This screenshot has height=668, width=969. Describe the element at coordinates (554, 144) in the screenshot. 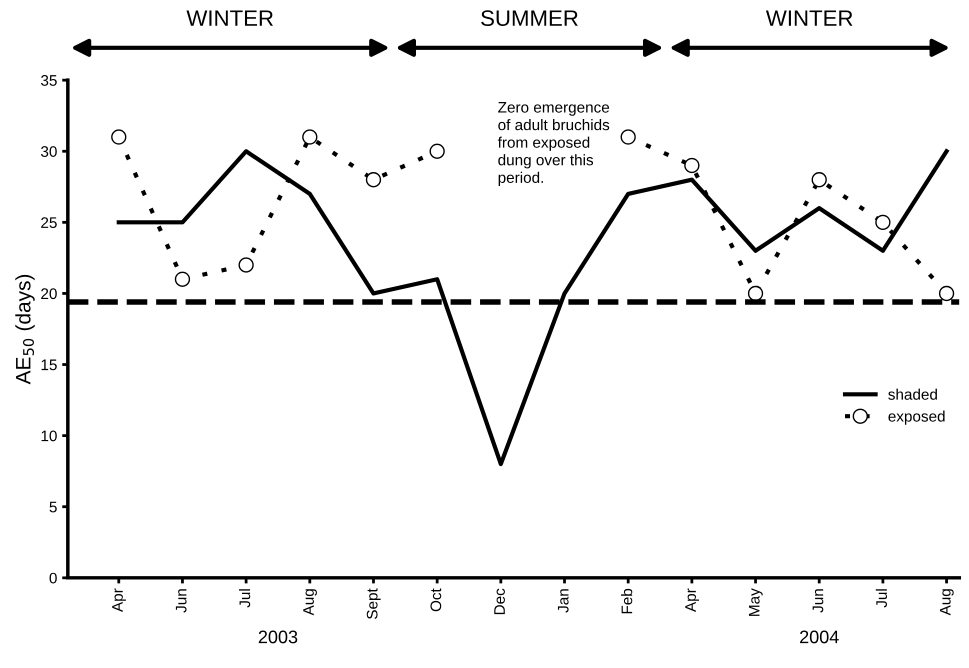

I see `annotation: Zero emergence of adult bruchids from exposed dung over this period.` at that location.